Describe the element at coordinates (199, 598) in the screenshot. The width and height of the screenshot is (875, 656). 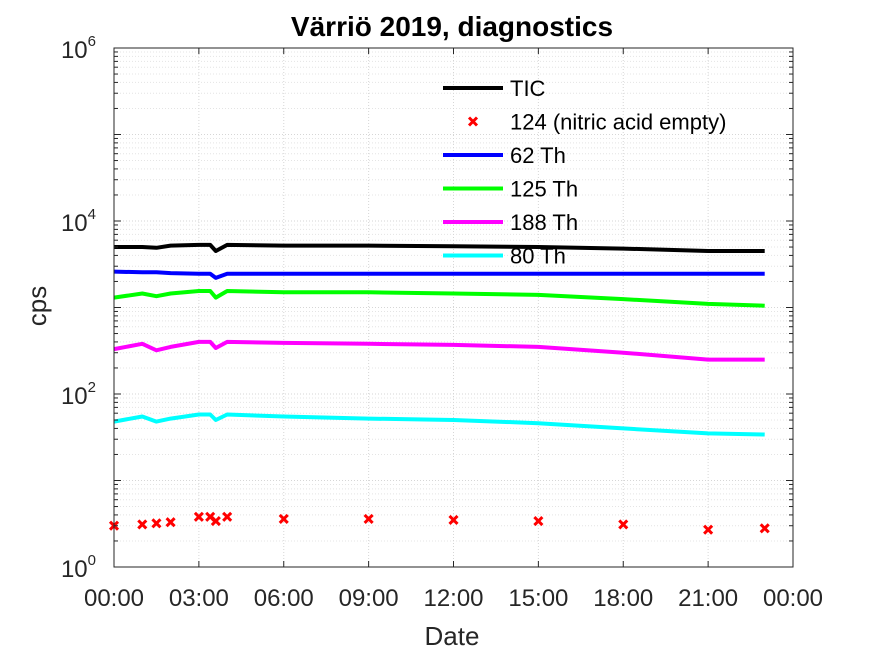
I see `x-tick-label: 03:00` at that location.